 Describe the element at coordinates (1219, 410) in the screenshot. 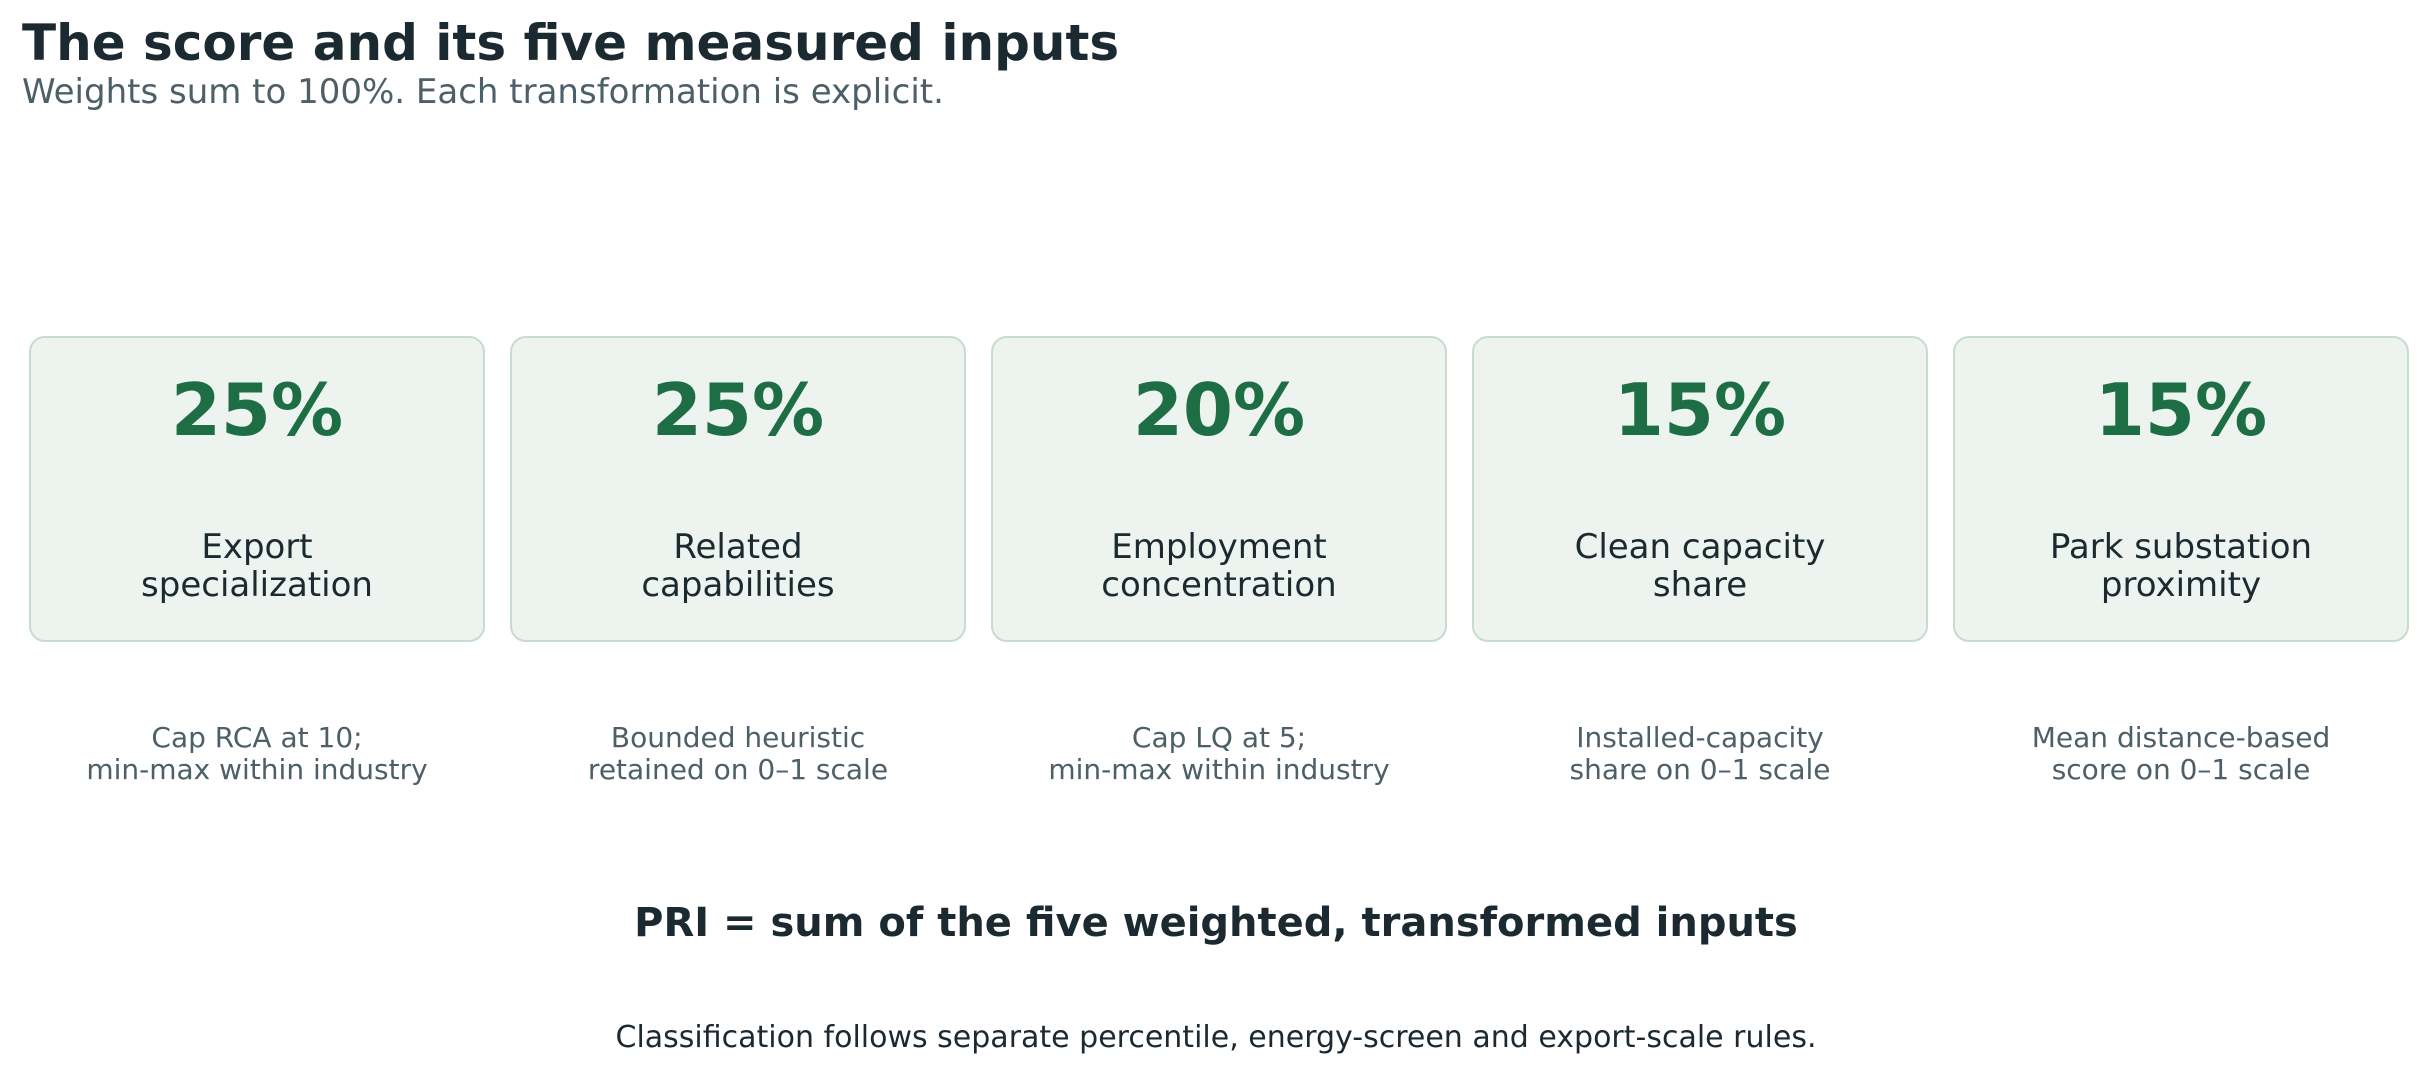

I see `input-weight: 20%` at that location.